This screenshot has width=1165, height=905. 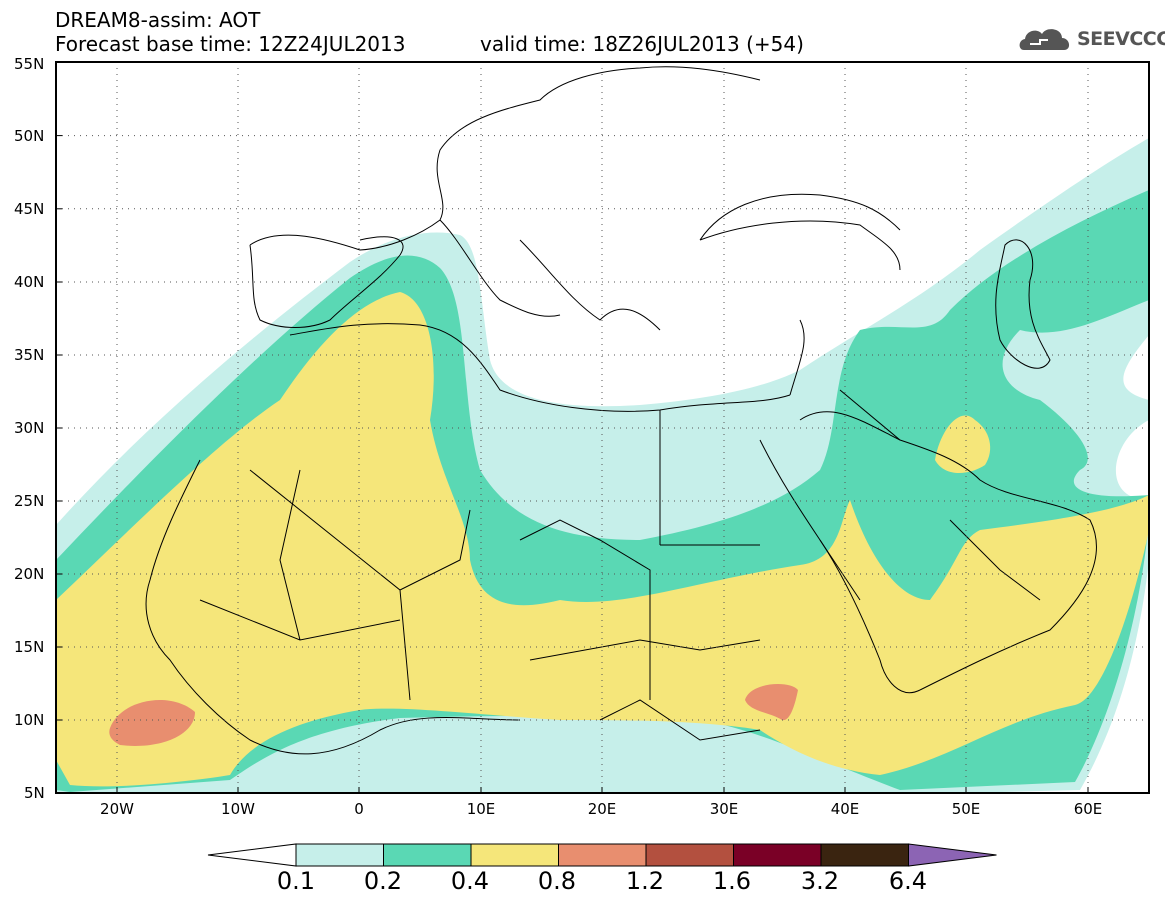 I want to click on lon-label: 40E, so click(x=845, y=809).